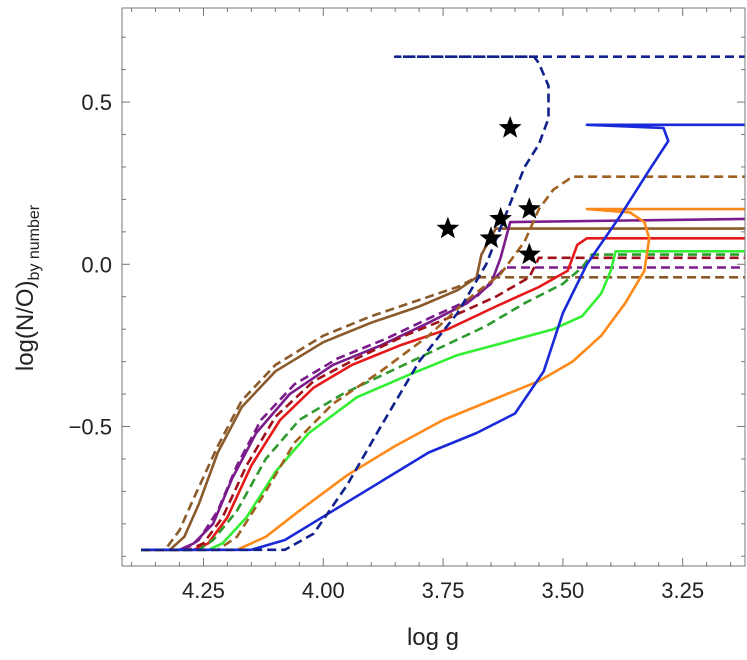  What do you see at coordinates (96, 264) in the screenshot?
I see `y-tick-label-2: 0.0` at bounding box center [96, 264].